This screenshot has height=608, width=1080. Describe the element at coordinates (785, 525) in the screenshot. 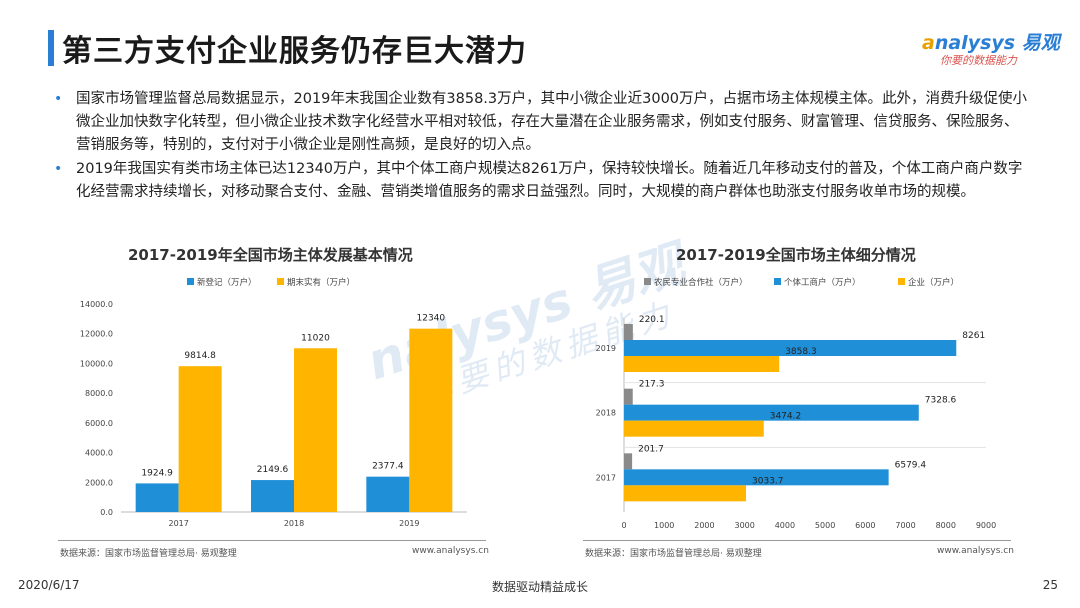

I see `x-tick-label: 4000` at that location.